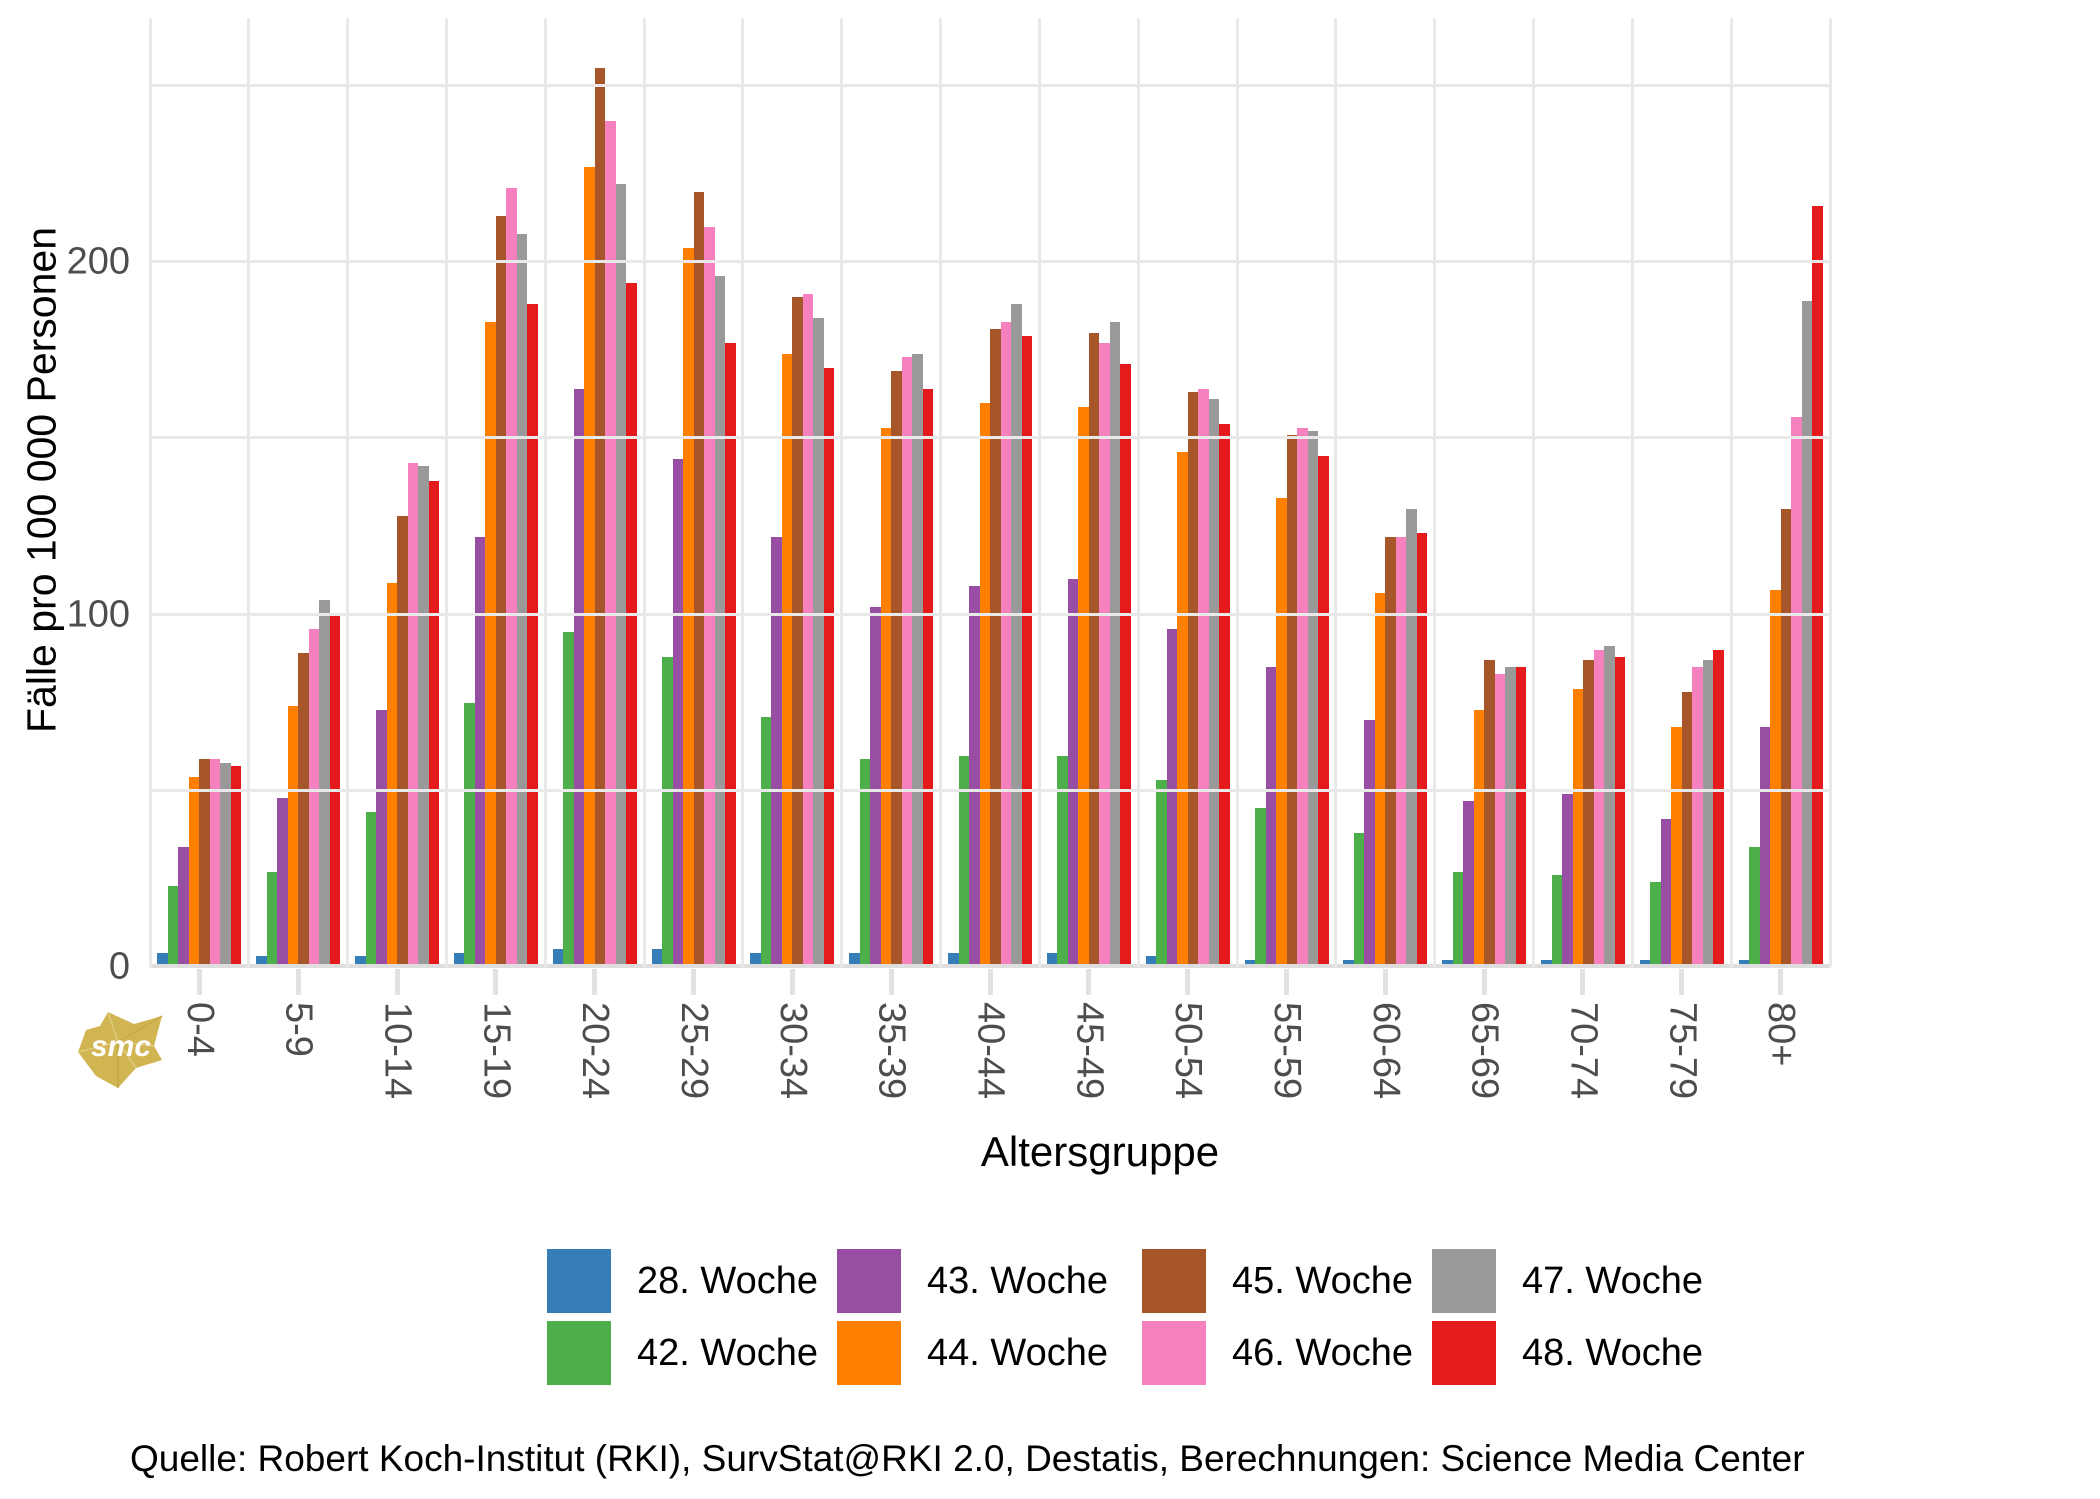 The image size is (2100, 1499). What do you see at coordinates (121, 1046) in the screenshot?
I see `smc-logo-text: smc` at bounding box center [121, 1046].